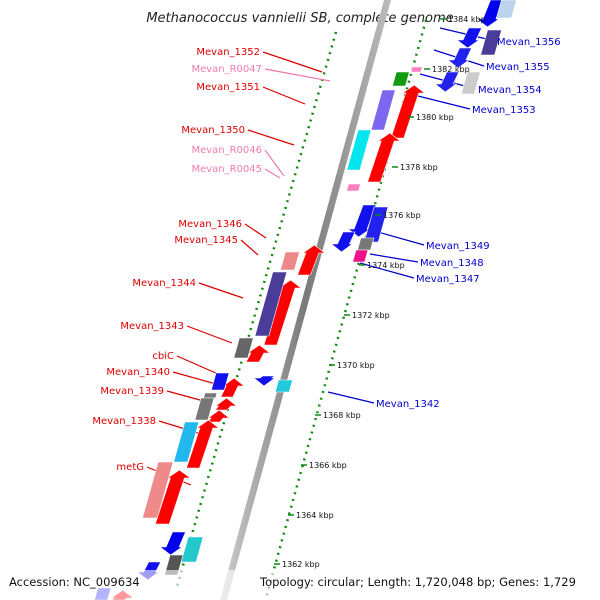 This screenshot has width=600, height=600. What do you see at coordinates (416, 69) in the screenshot?
I see `gene-rna-r0047` at bounding box center [416, 69].